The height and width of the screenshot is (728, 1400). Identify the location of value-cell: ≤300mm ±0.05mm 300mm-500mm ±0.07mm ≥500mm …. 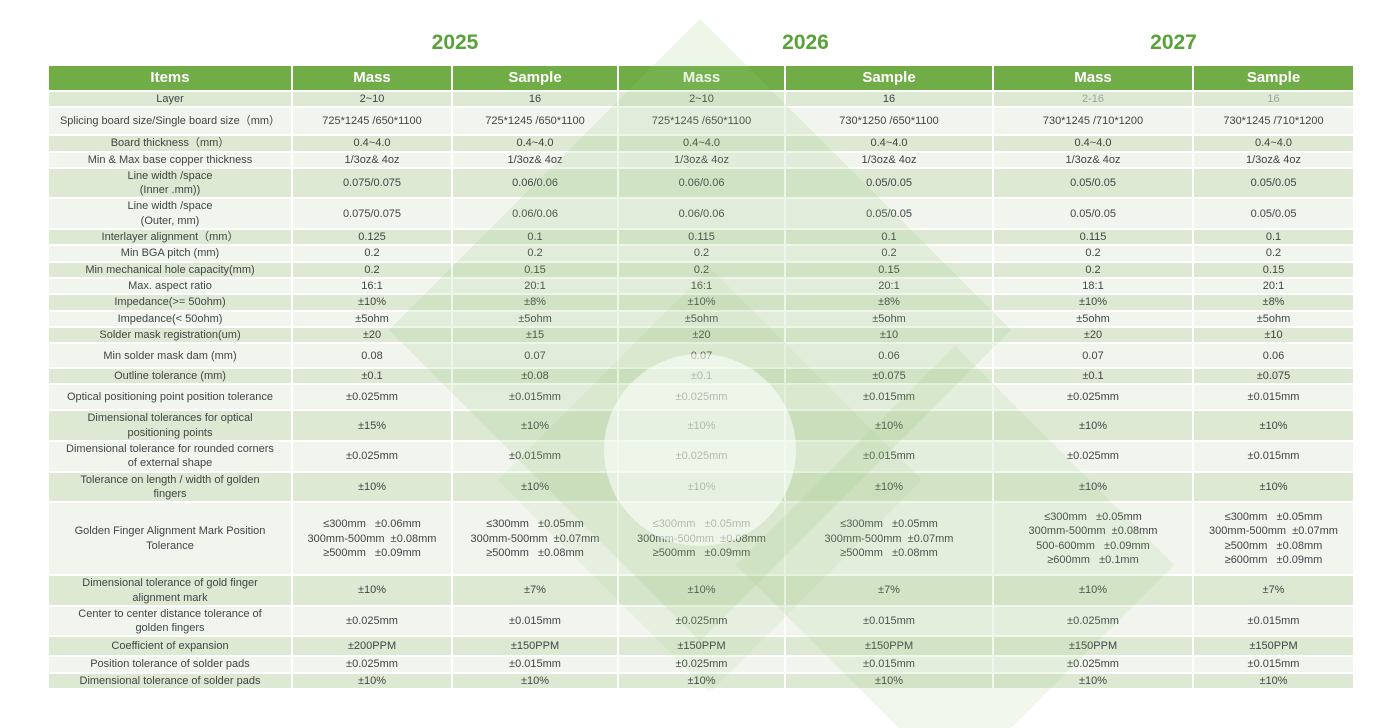
(1273, 539).